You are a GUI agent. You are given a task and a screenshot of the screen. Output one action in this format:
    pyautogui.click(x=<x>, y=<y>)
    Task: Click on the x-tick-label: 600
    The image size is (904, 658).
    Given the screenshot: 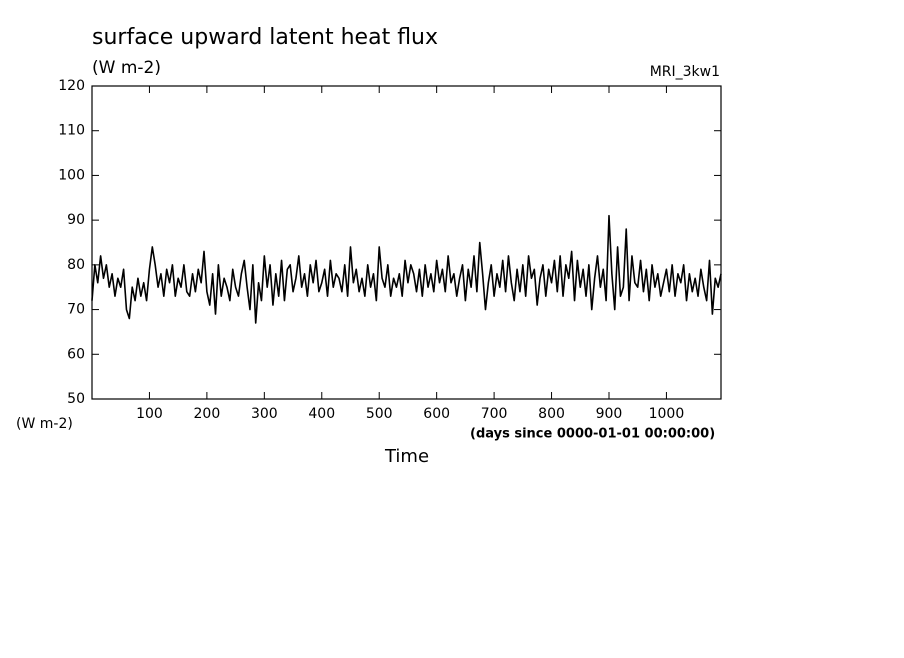 What is the action you would take?
    pyautogui.click(x=436, y=414)
    